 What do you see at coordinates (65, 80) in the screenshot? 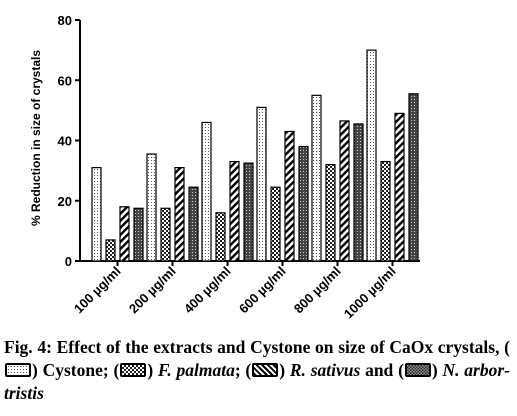
I see `y-tick-label: 60` at bounding box center [65, 80].